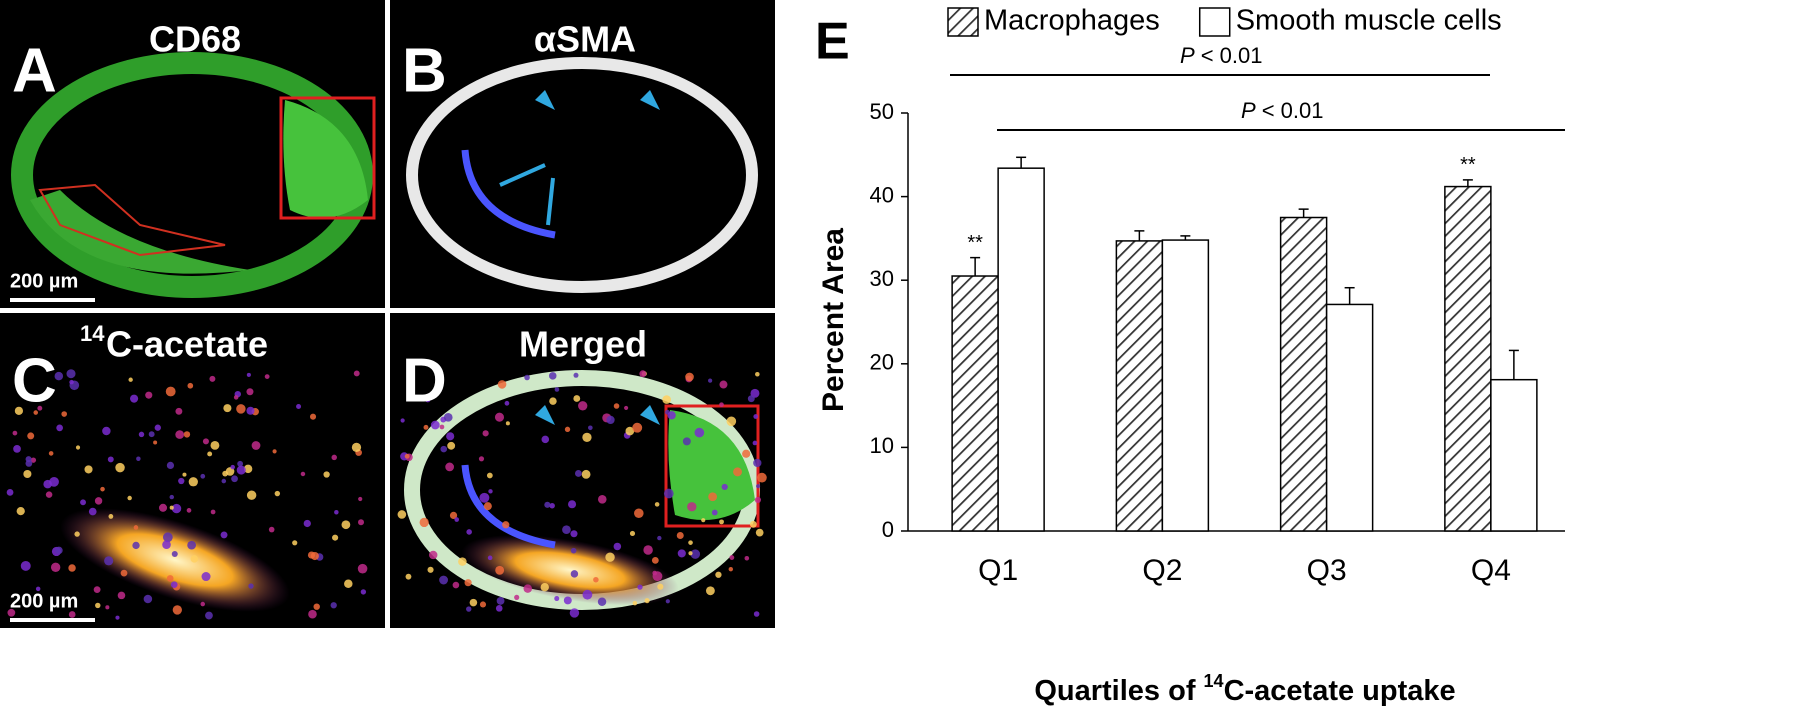 Image resolution: width=1800 pixels, height=722 pixels. Describe the element at coordinates (1327, 570) in the screenshot. I see `x-tick-label: Q3` at that location.